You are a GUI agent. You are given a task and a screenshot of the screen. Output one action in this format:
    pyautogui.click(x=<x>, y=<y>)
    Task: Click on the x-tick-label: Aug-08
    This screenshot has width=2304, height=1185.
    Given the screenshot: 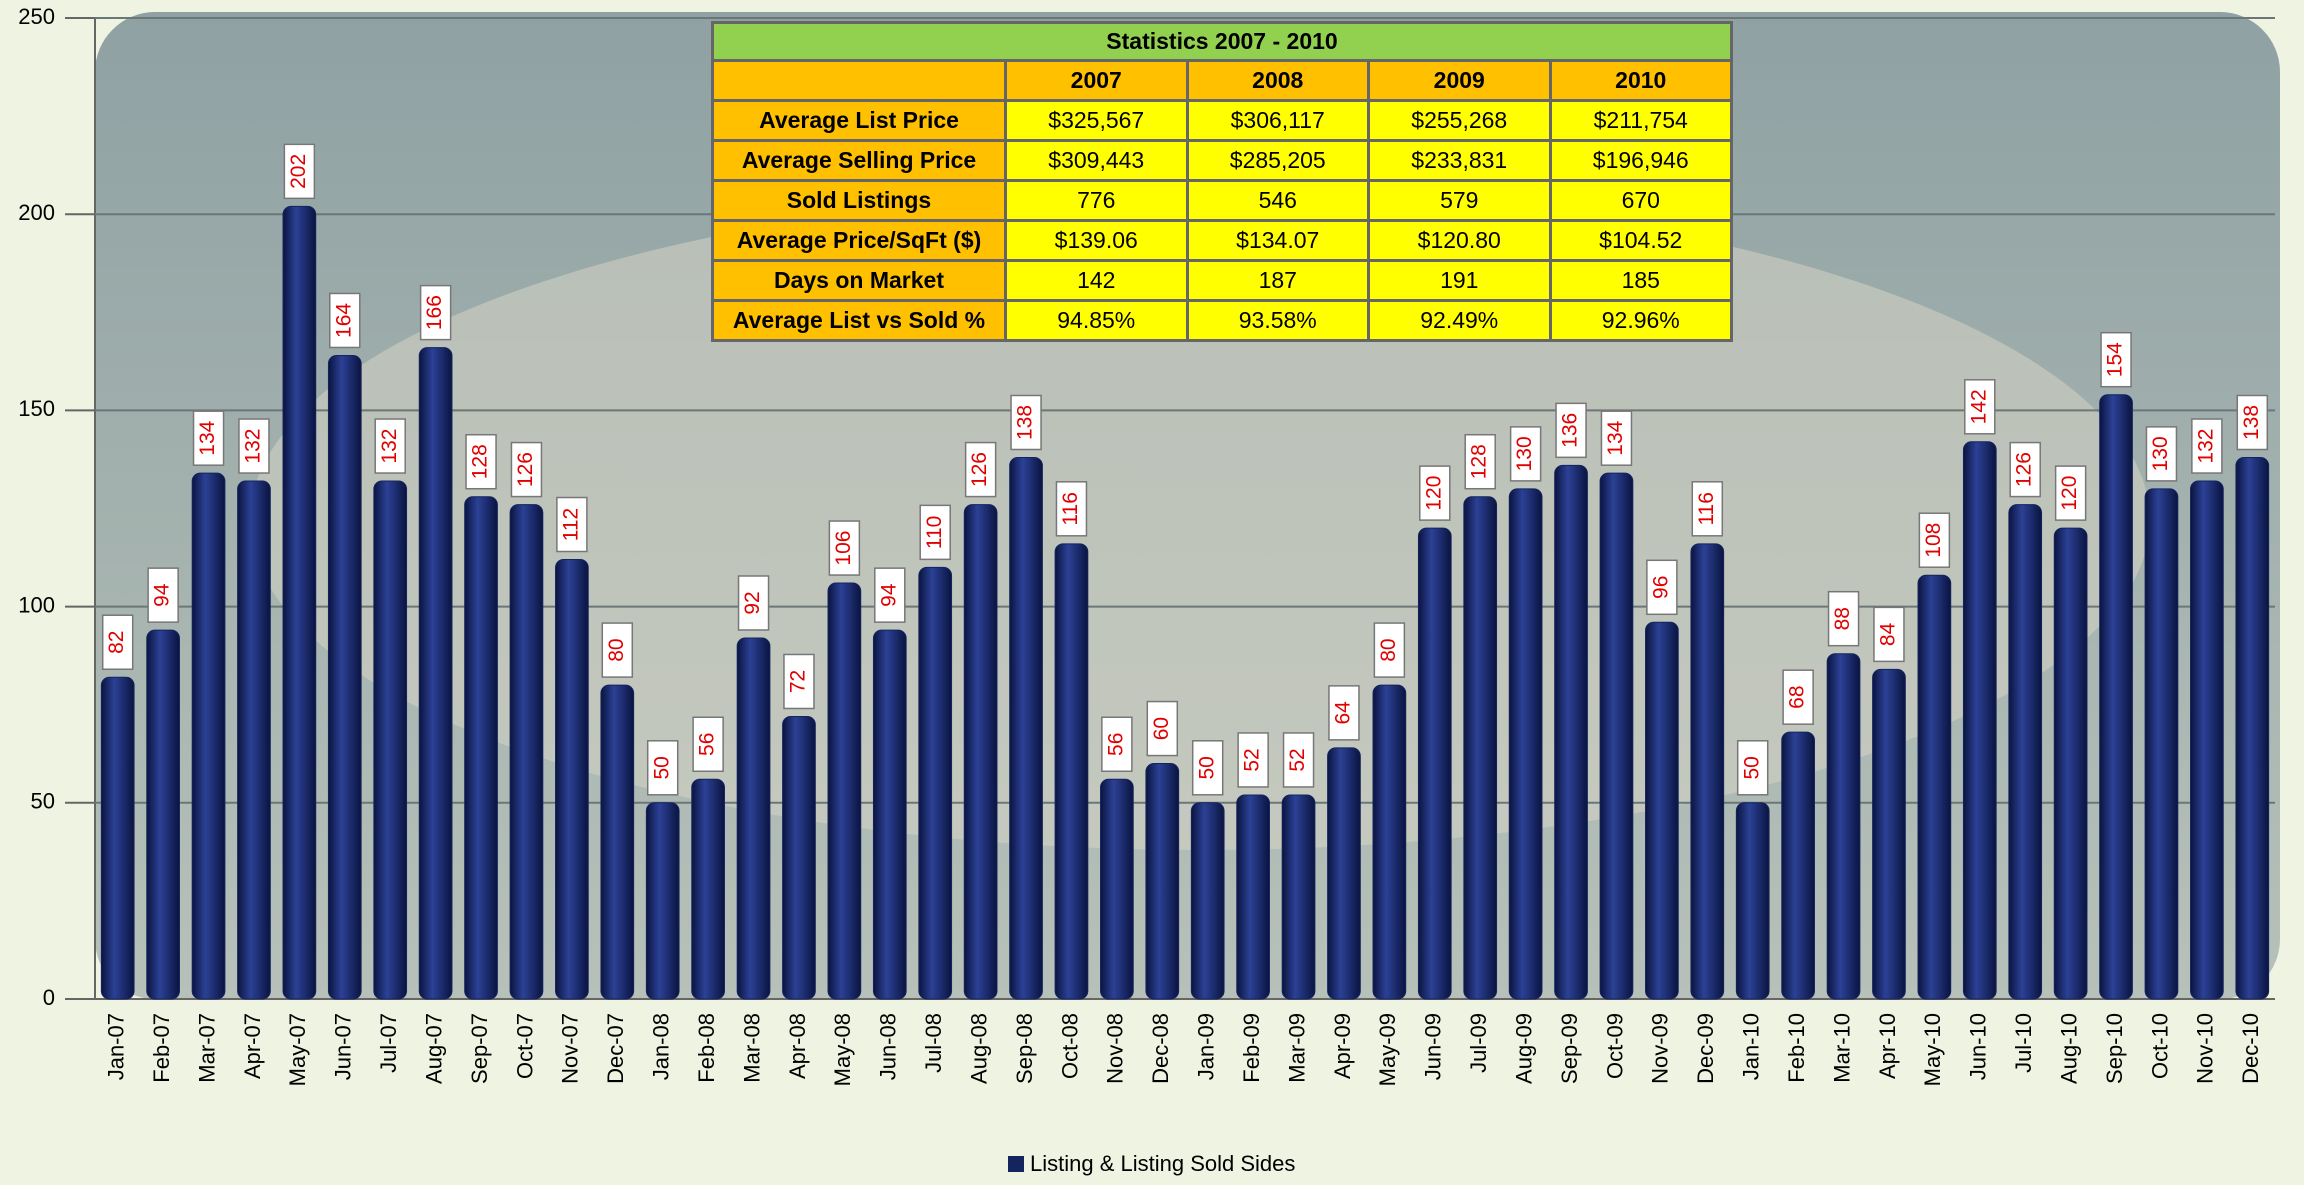 What is the action you would take?
    pyautogui.click(x=978, y=1048)
    